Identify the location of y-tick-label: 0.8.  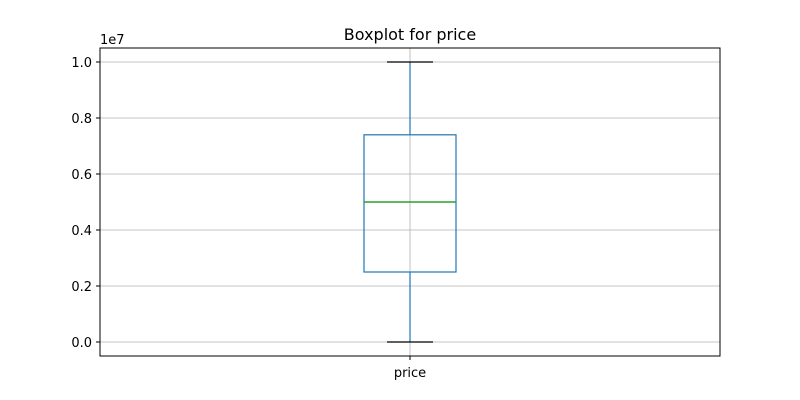
(81, 119).